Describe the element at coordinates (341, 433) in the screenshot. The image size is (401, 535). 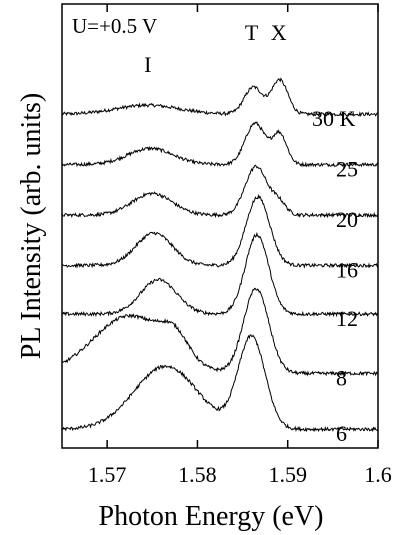
I see `series-label-7: 6` at that location.